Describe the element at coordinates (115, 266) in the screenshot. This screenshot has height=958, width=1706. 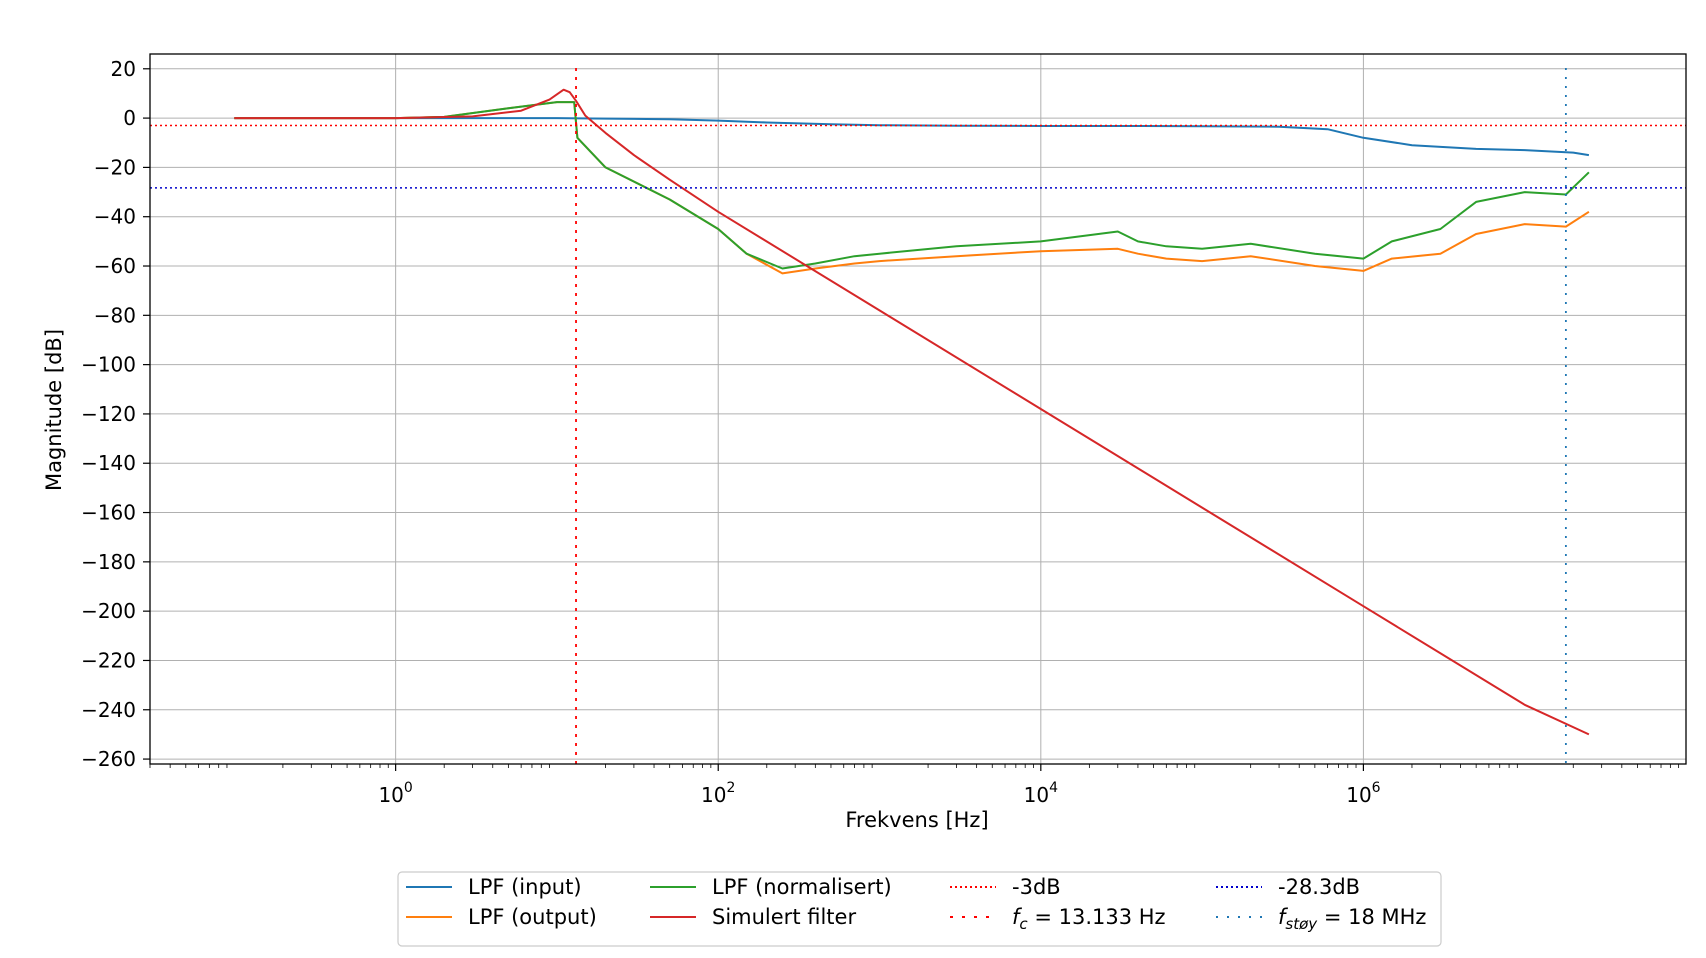
I see `y-tick-label: −60` at that location.